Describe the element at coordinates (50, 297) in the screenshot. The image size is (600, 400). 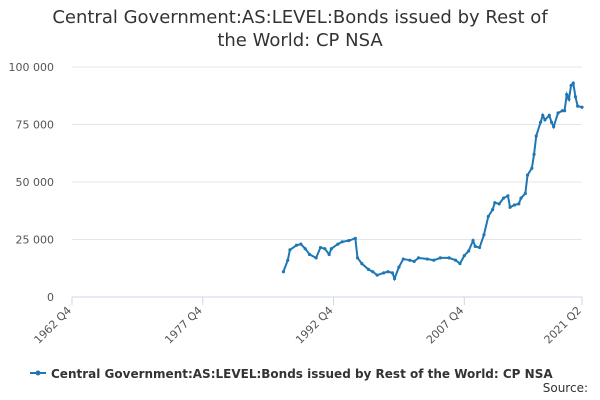
I see `y-tick-label: 0` at that location.